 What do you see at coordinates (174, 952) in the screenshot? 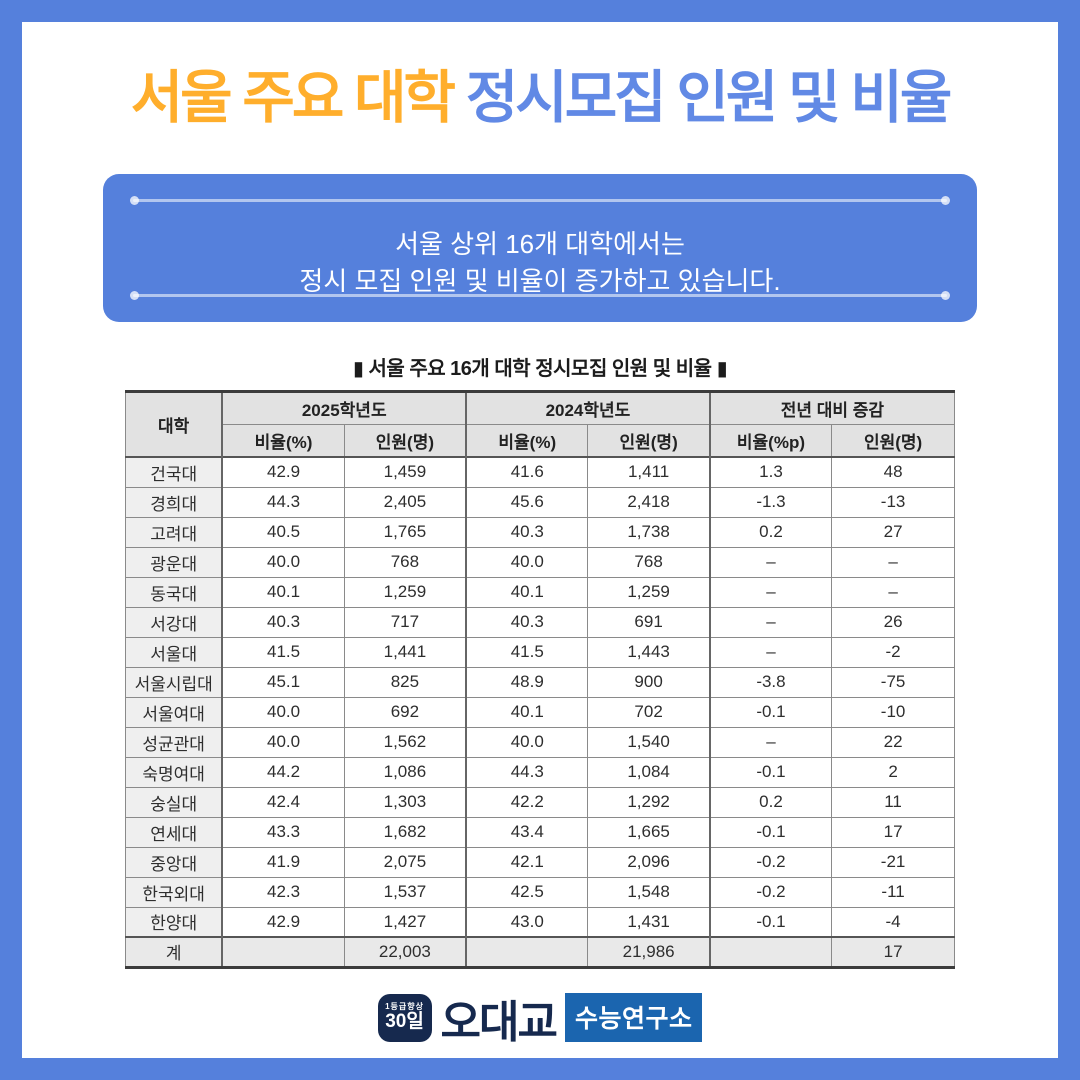
I see `total-label-cell: 계` at bounding box center [174, 952].